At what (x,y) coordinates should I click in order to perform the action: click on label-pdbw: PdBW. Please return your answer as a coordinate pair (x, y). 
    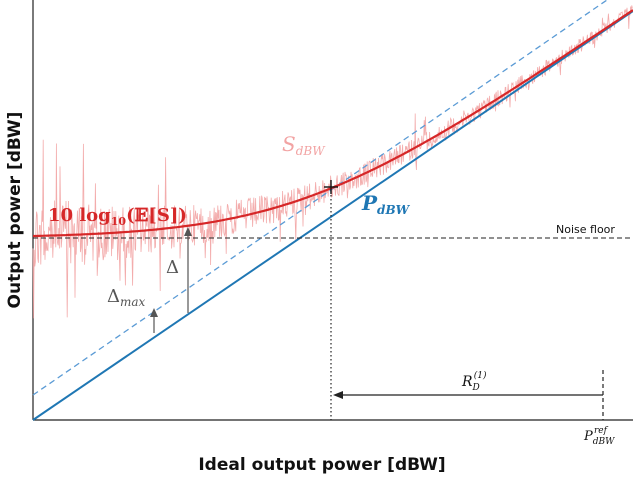
    Looking at the image, I should click on (386, 204).